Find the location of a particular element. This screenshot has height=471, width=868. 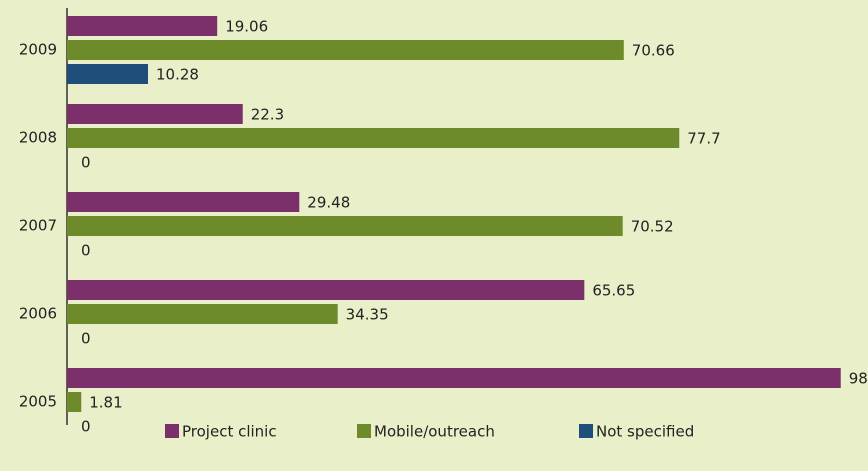

legend-label: Project clinic is located at coordinates (229, 432).